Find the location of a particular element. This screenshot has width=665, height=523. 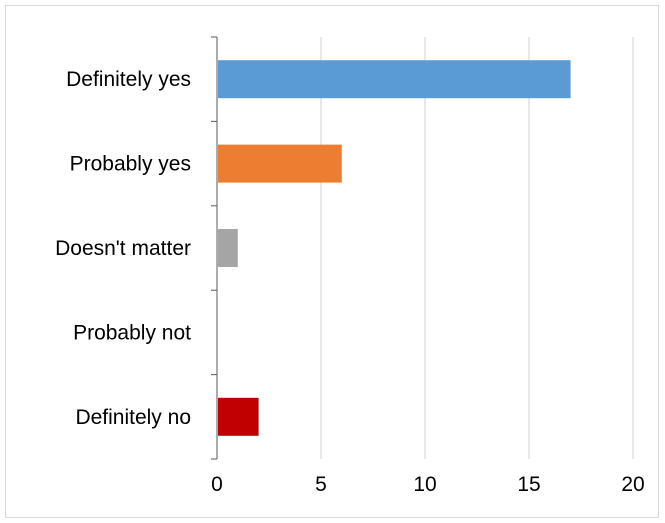

category-label: Probably yes is located at coordinates (130, 164).